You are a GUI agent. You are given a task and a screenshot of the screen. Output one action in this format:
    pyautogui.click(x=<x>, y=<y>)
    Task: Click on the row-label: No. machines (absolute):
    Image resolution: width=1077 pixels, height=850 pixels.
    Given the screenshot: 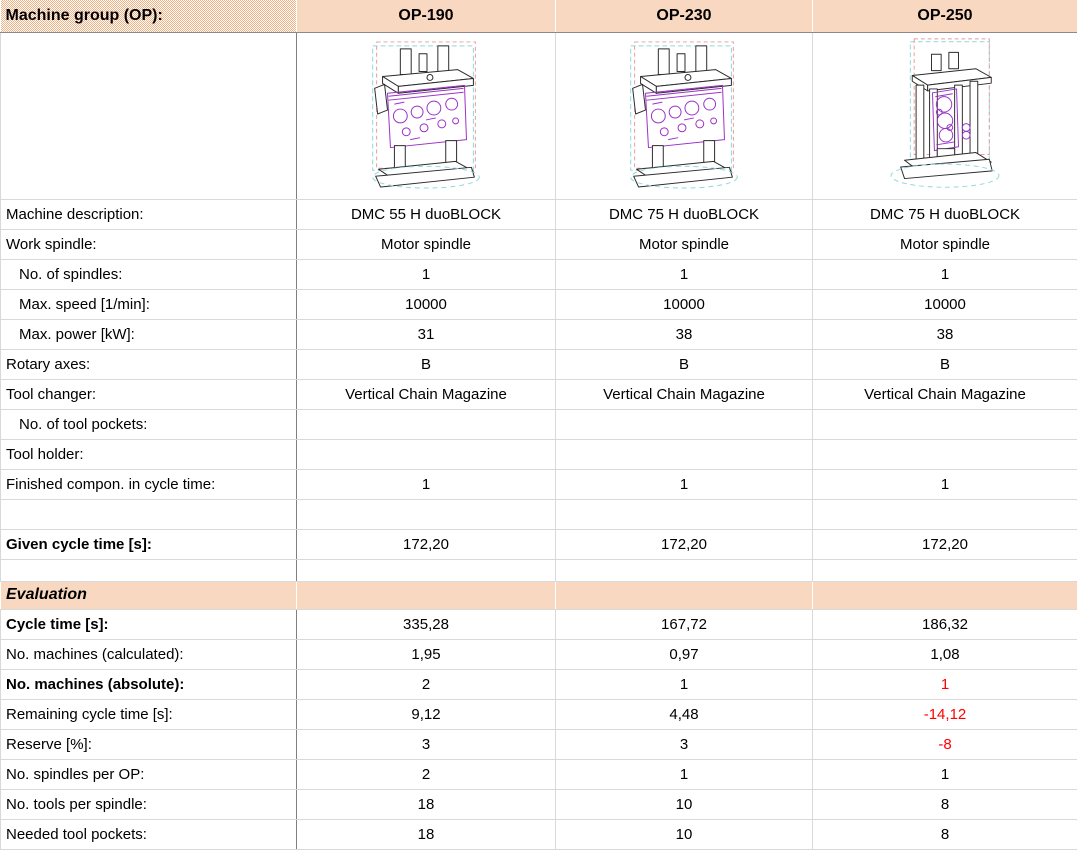 What is the action you would take?
    pyautogui.click(x=149, y=684)
    